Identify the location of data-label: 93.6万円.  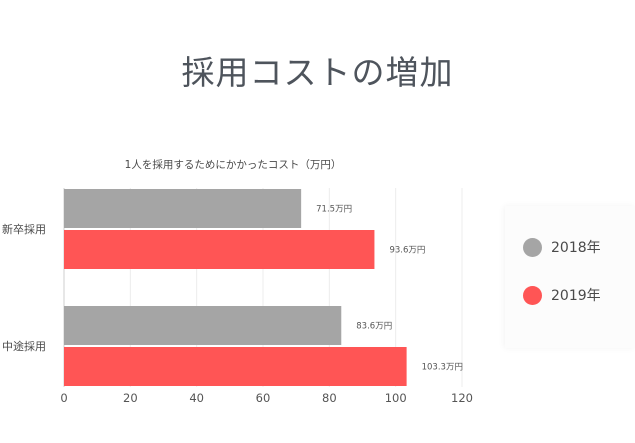
(407, 251).